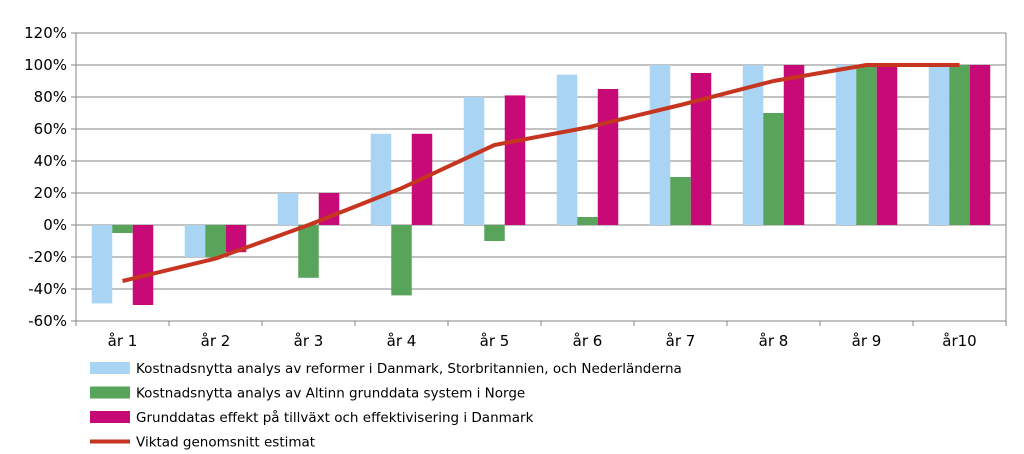  Describe the element at coordinates (50, 193) in the screenshot. I see `y-tick-label: 20%` at that location.